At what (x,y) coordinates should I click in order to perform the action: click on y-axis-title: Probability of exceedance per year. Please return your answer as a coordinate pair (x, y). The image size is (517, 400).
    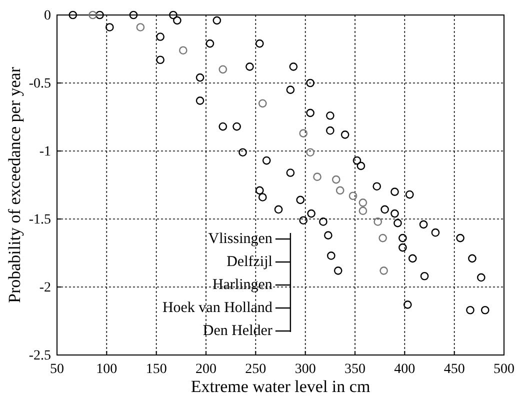
    Looking at the image, I should click on (14, 184).